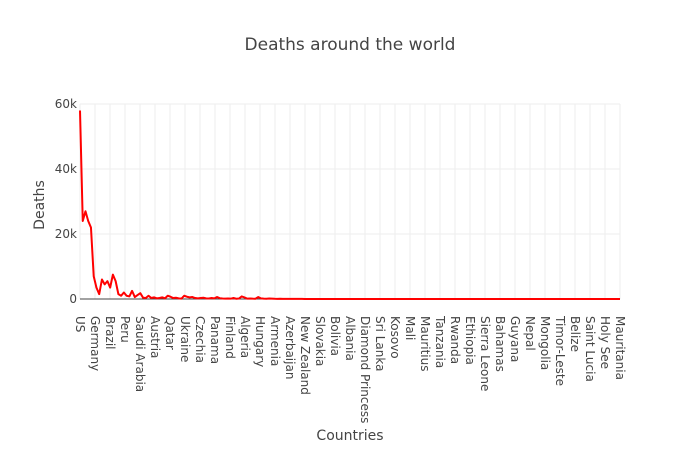 Image resolution: width=700 pixels, height=450 pixels. I want to click on x-tick-label: Bolivia, so click(335, 336).